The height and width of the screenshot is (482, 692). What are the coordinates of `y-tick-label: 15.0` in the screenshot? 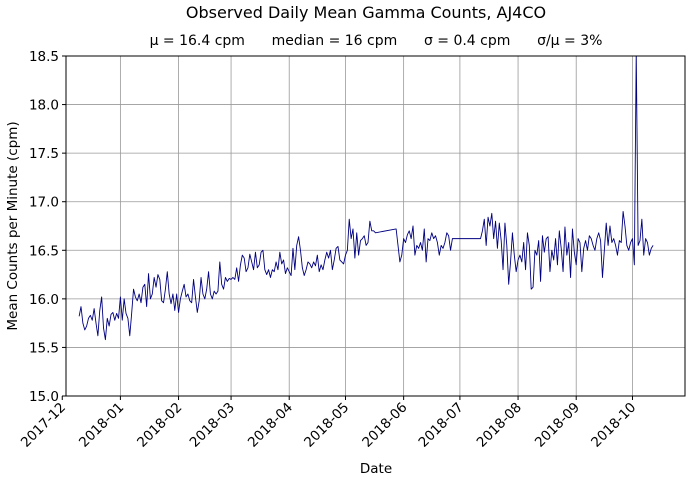 It's located at (44, 397).